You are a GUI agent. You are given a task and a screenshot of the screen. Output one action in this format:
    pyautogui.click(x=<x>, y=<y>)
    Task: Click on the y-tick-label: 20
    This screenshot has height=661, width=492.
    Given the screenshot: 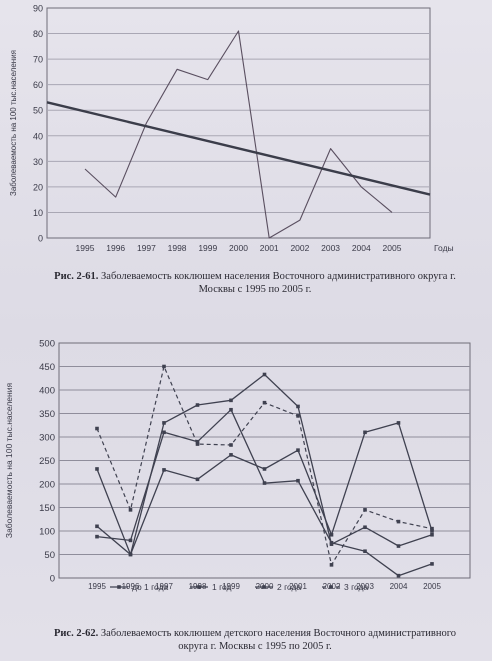 What is the action you would take?
    pyautogui.click(x=38, y=187)
    